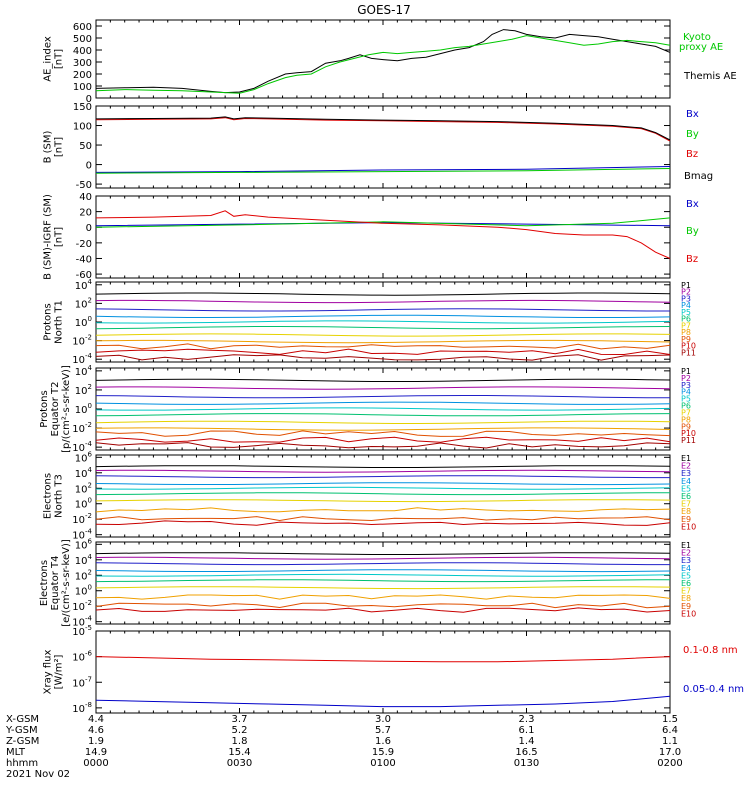 Image resolution: width=750 pixels, height=800 pixels. What do you see at coordinates (692, 134) in the screenshot?
I see `legend-label: By` at bounding box center [692, 134].